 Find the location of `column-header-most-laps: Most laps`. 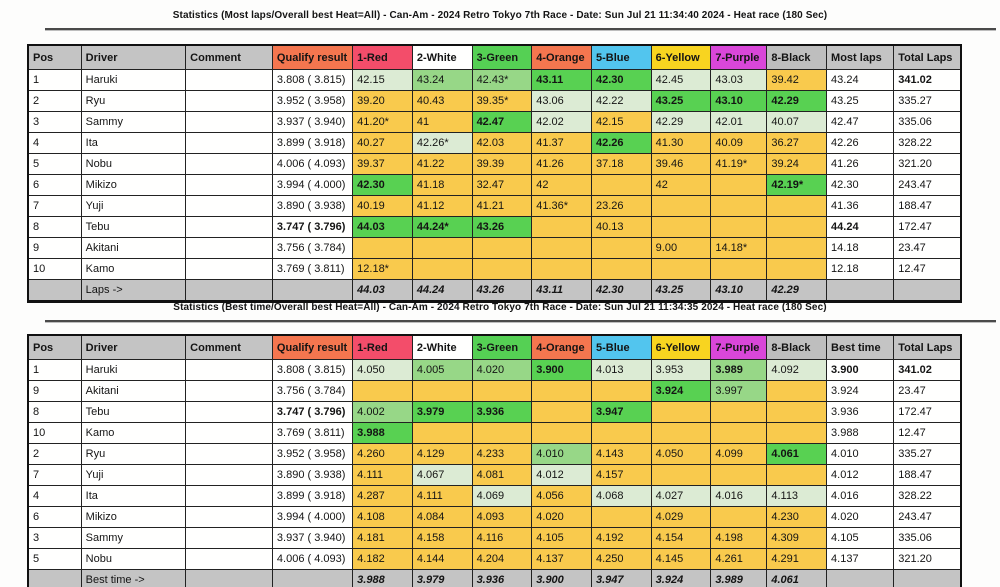

column-header-most-laps: Most laps is located at coordinates (860, 57).